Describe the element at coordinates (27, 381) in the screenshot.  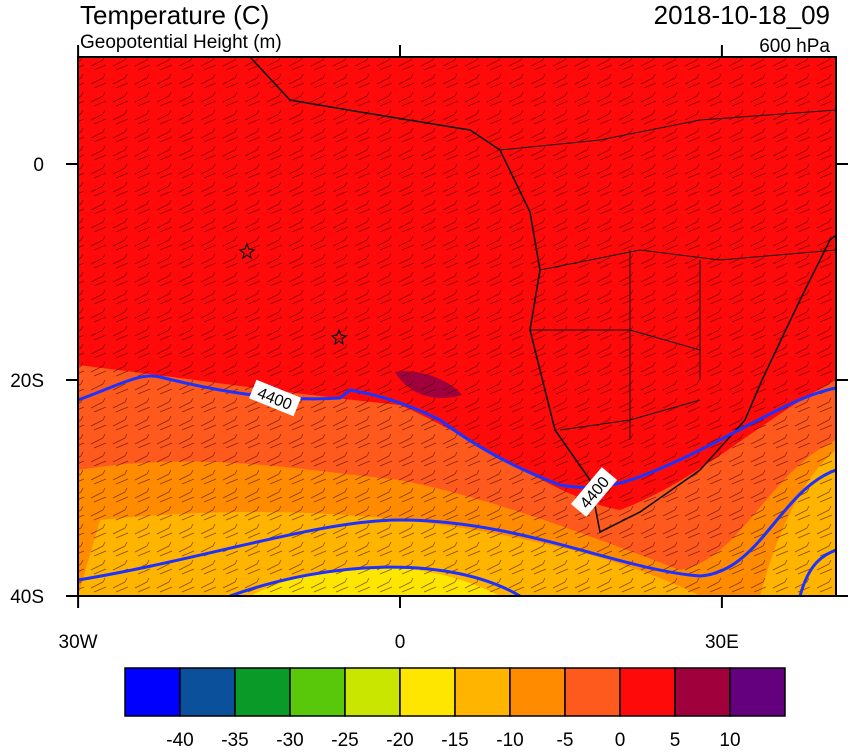
I see `lat-tick-label: 20S` at that location.